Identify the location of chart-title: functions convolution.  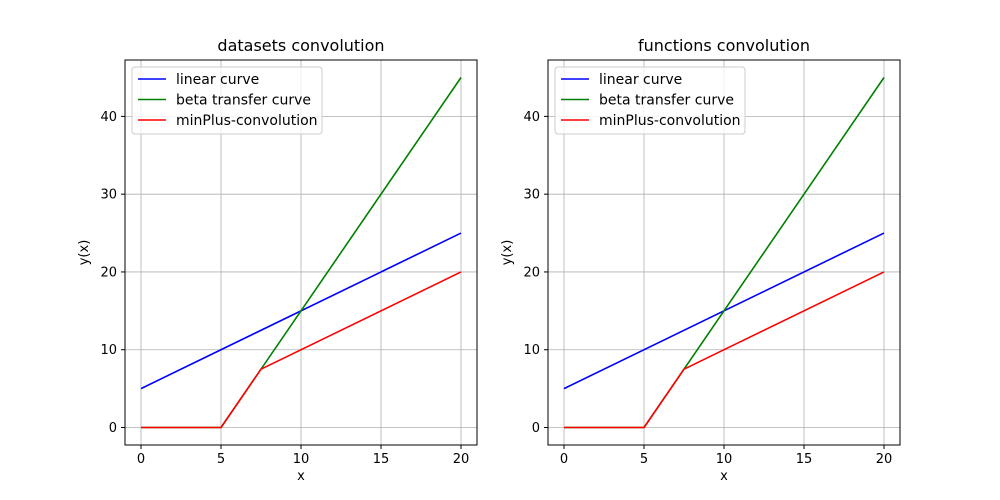
(724, 45).